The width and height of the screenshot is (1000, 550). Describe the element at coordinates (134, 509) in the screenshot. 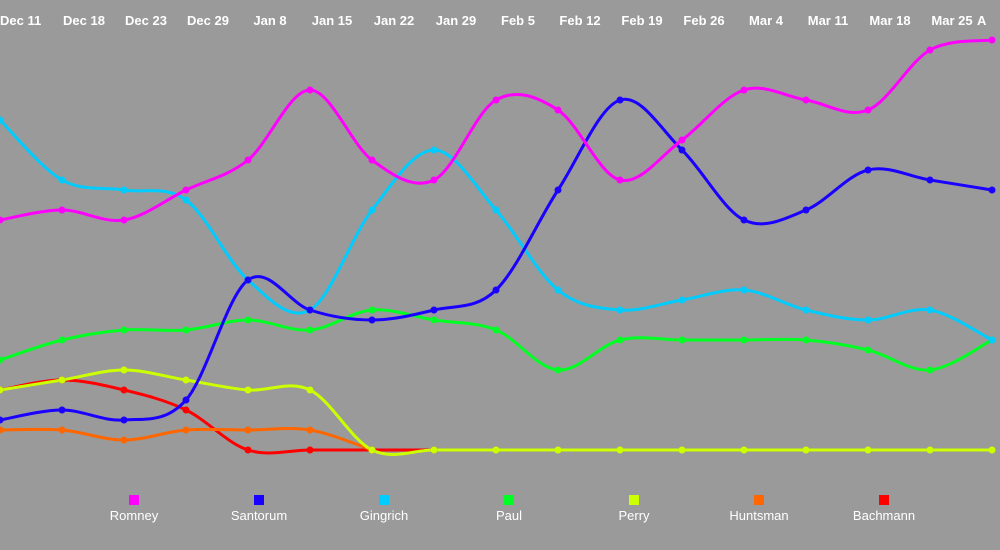

I see `legend-item-romney: Romney` at that location.